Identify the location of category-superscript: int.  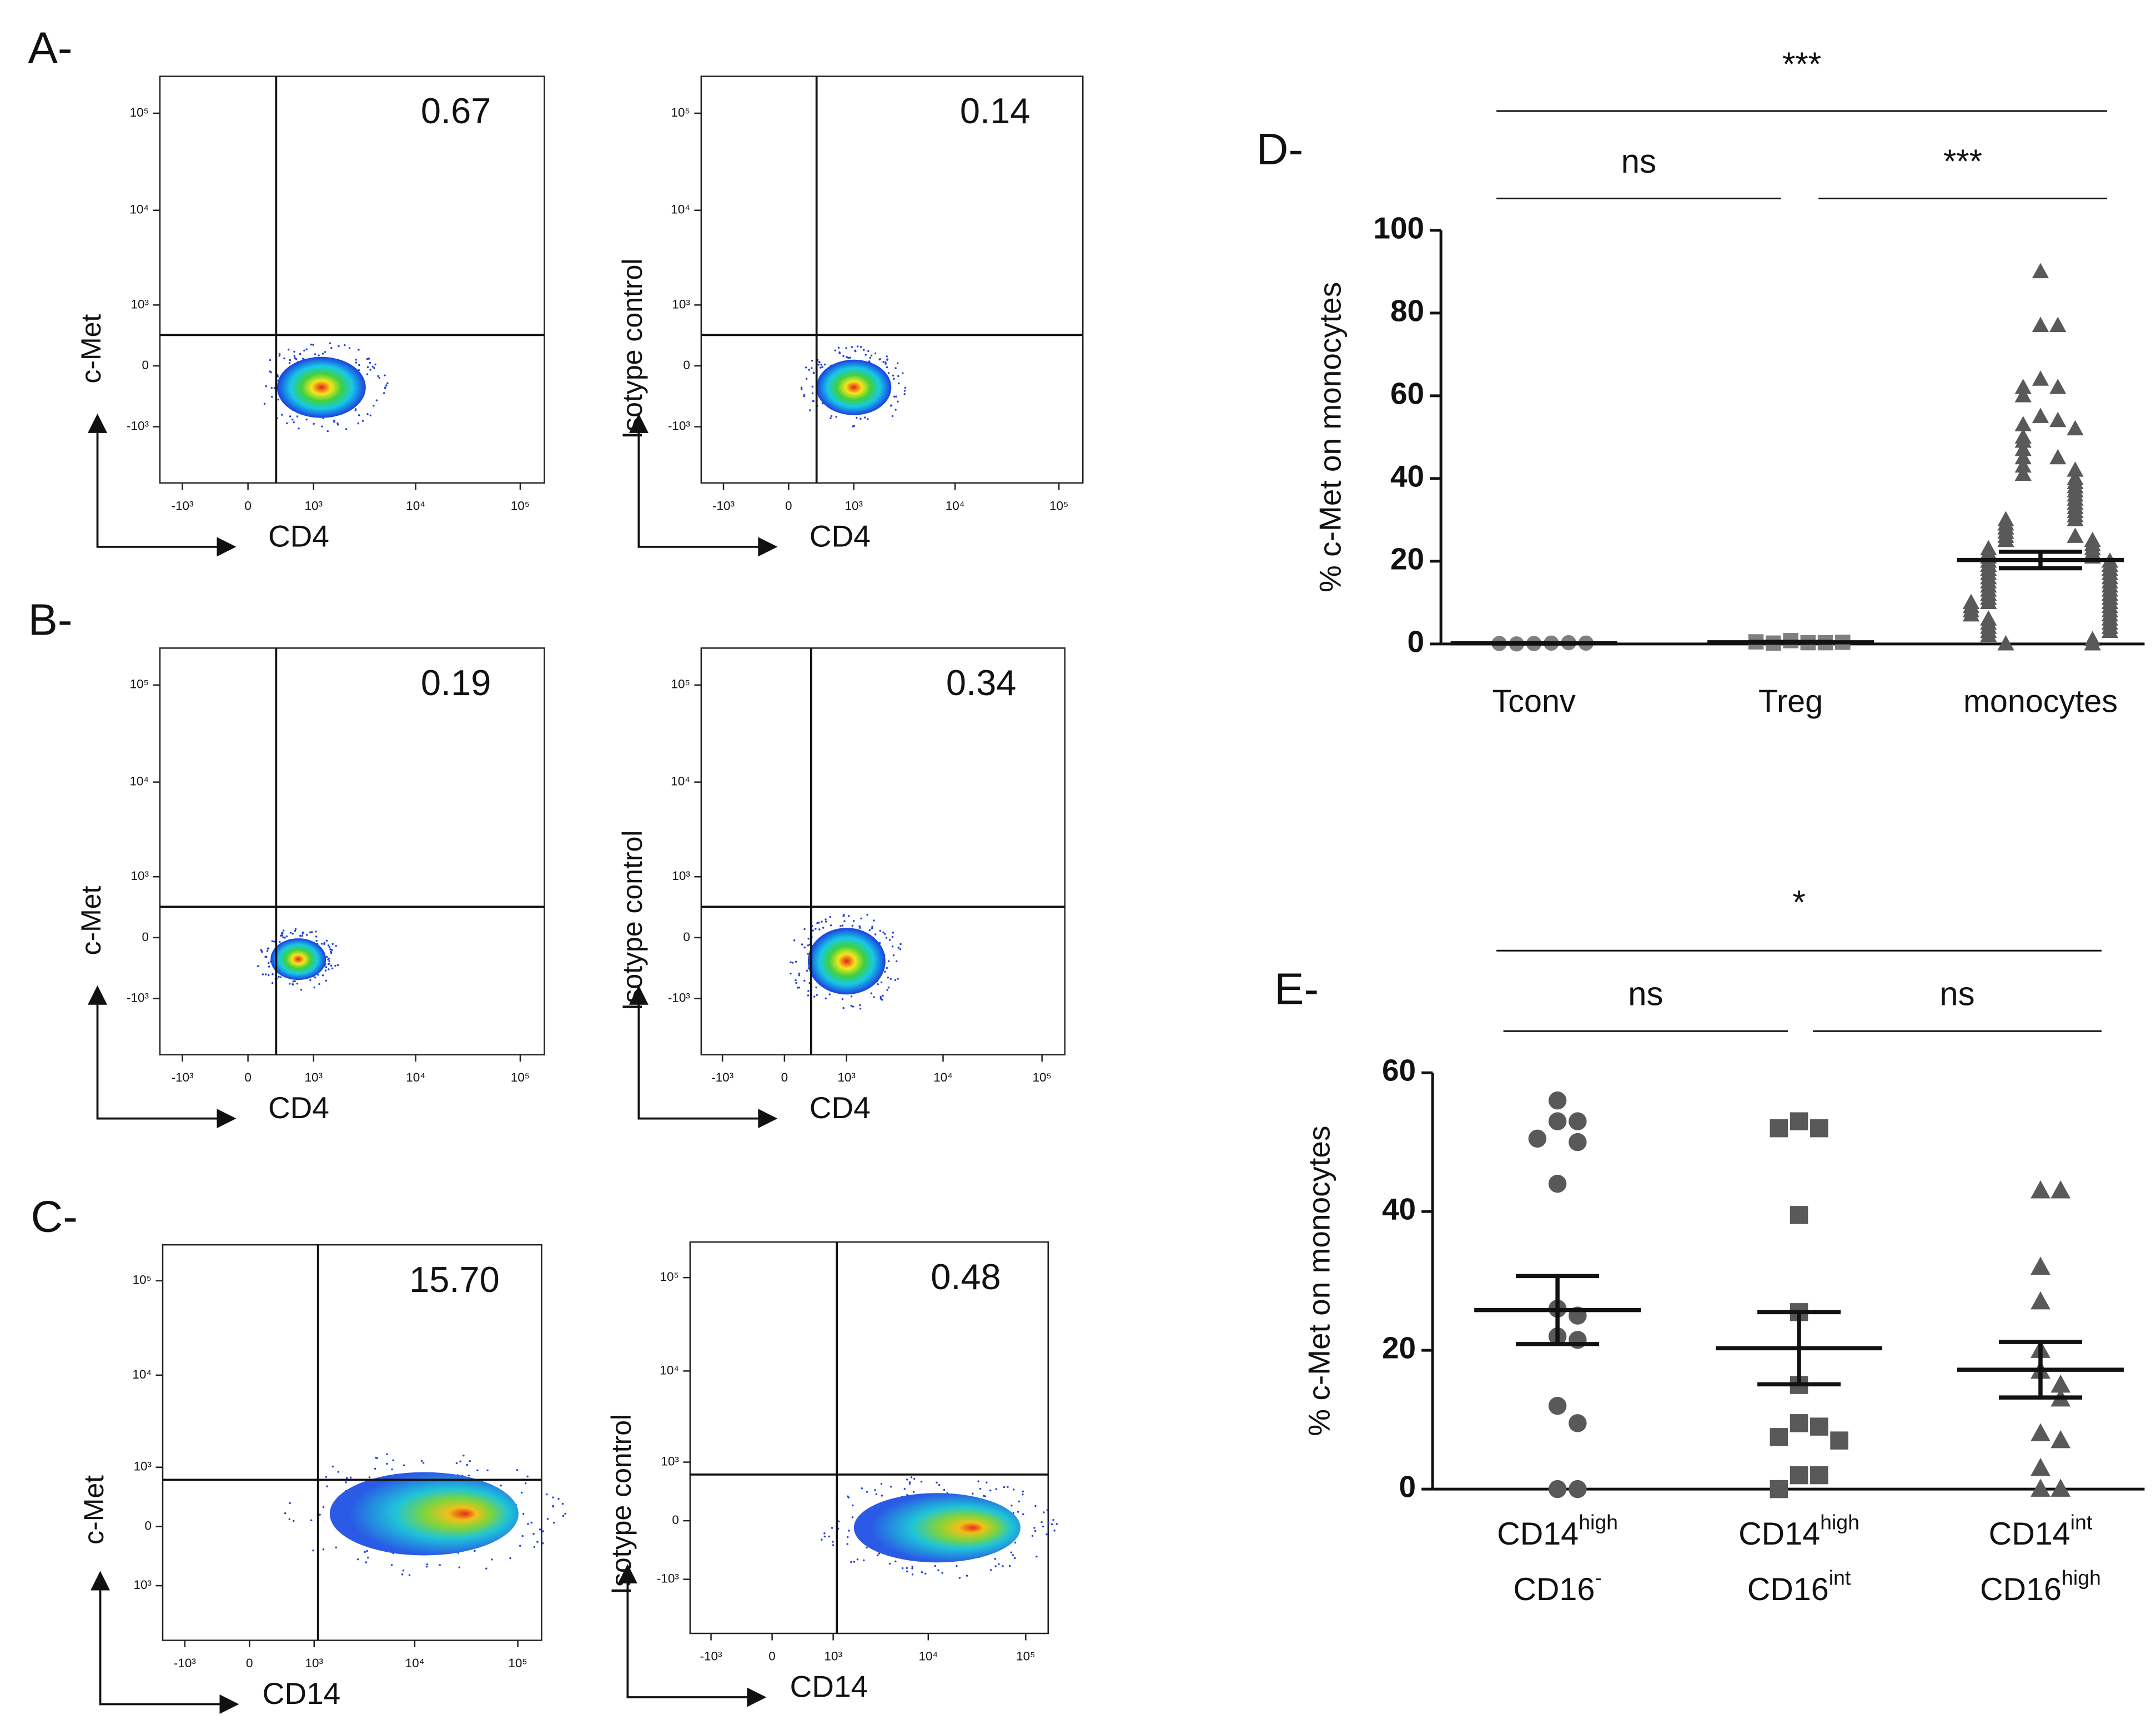
(2081, 1521).